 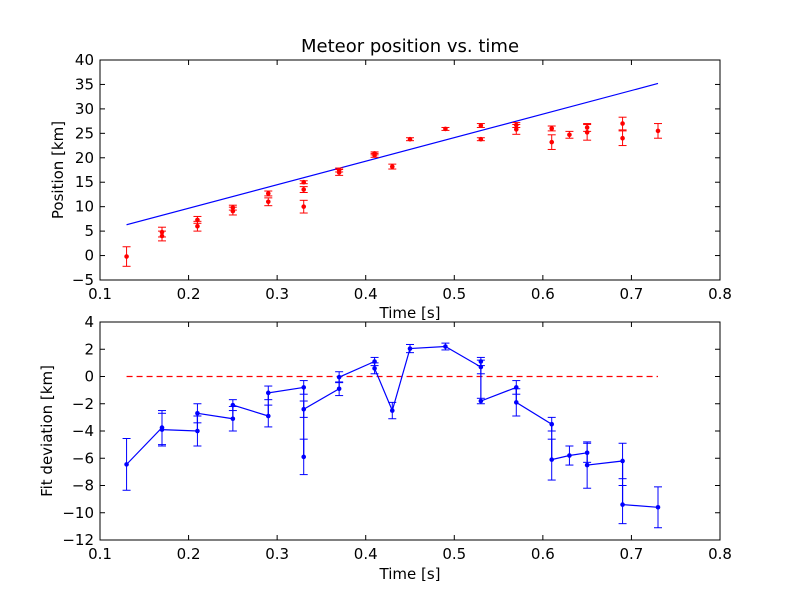 I want to click on position-chart-x-tick-label: 0.3, so click(x=277, y=294).